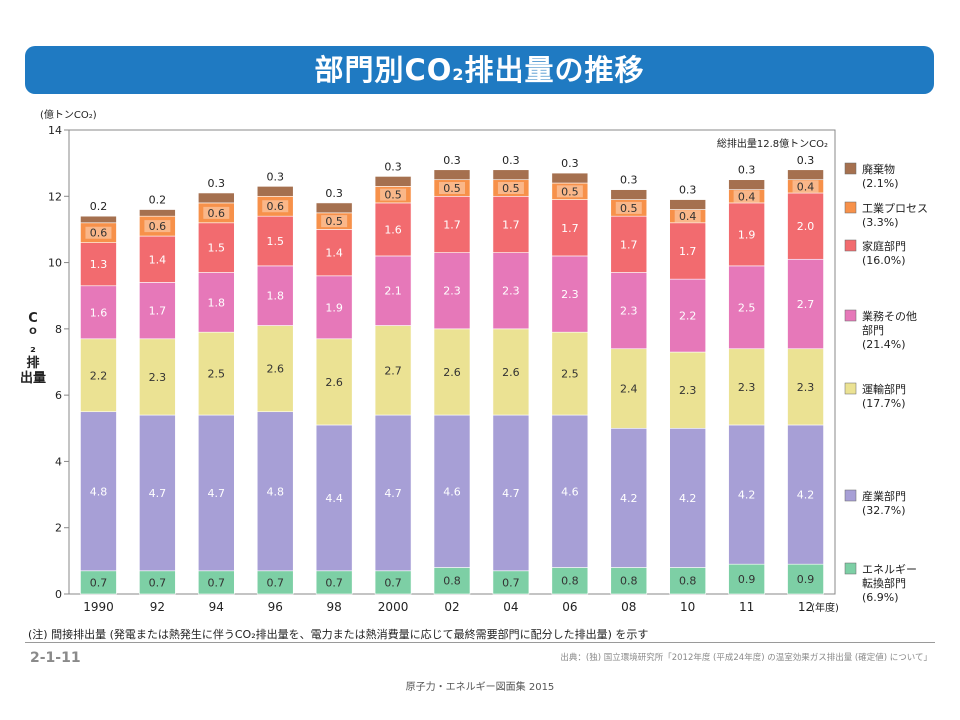  Describe the element at coordinates (393, 370) in the screenshot. I see `data-label: 2.7` at that location.